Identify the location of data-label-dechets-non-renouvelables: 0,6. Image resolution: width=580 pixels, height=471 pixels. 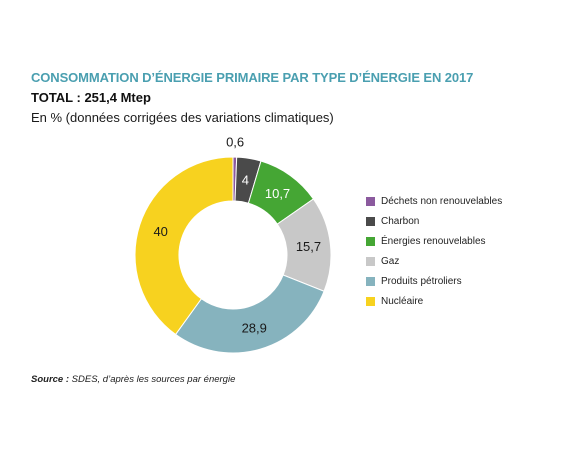
(235, 142).